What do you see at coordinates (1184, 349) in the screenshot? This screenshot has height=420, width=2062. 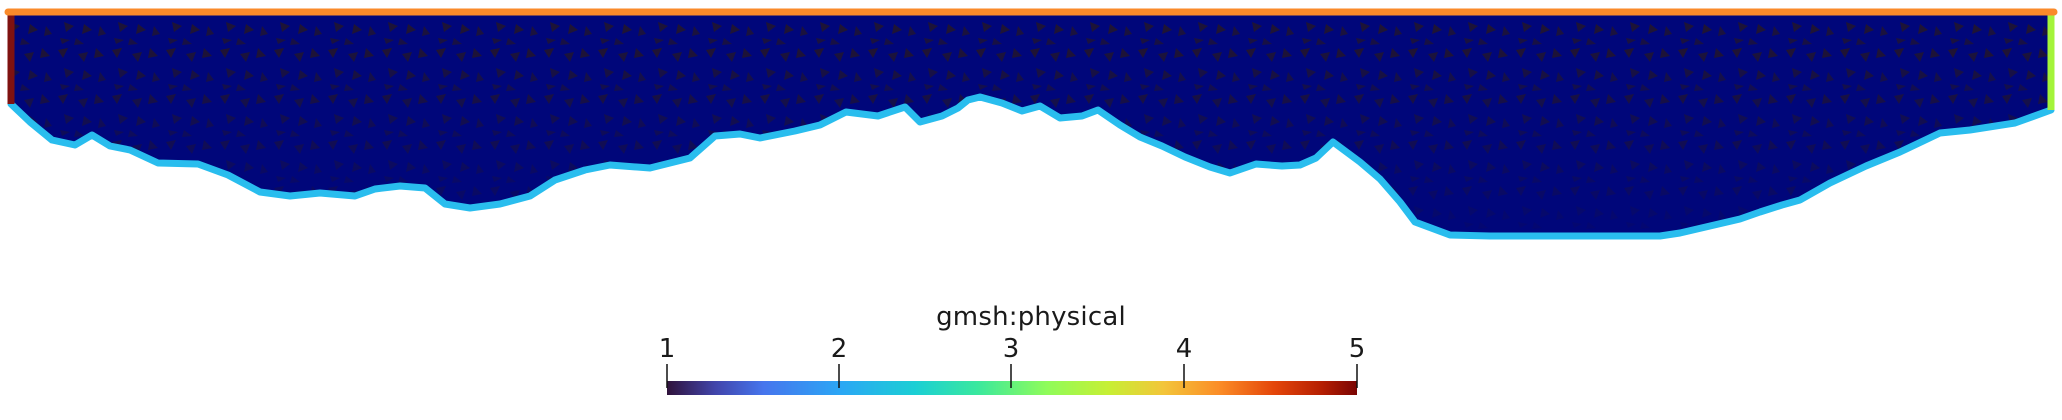 I see `colorbar-tick-label: 4` at bounding box center [1184, 349].